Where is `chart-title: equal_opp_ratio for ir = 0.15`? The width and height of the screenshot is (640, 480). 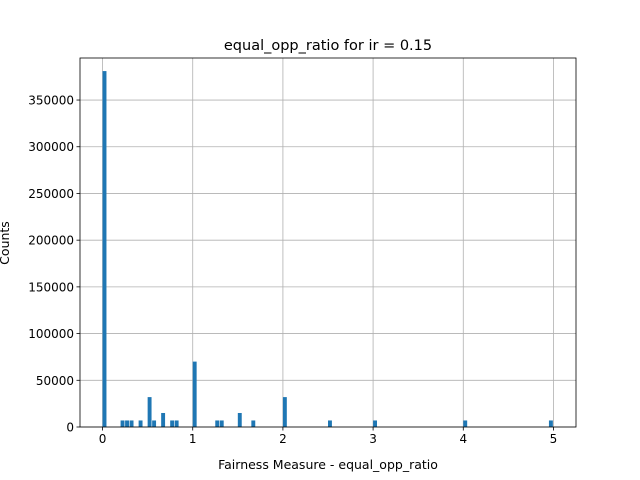
chart-title: equal_opp_ratio for ir = 0.15 is located at coordinates (328, 46).